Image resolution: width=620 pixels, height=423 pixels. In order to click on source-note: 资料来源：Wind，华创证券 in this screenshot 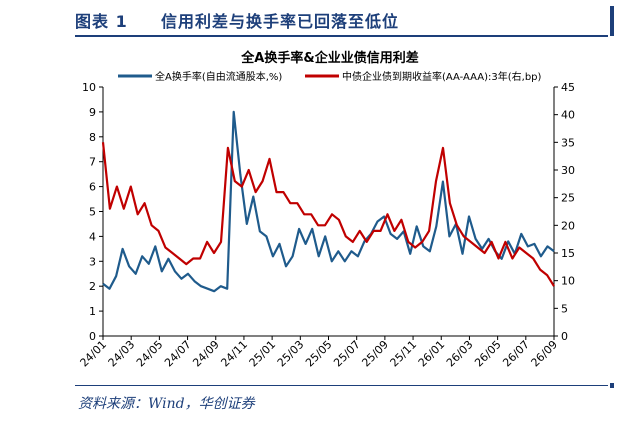, I will do `click(166, 404)`.